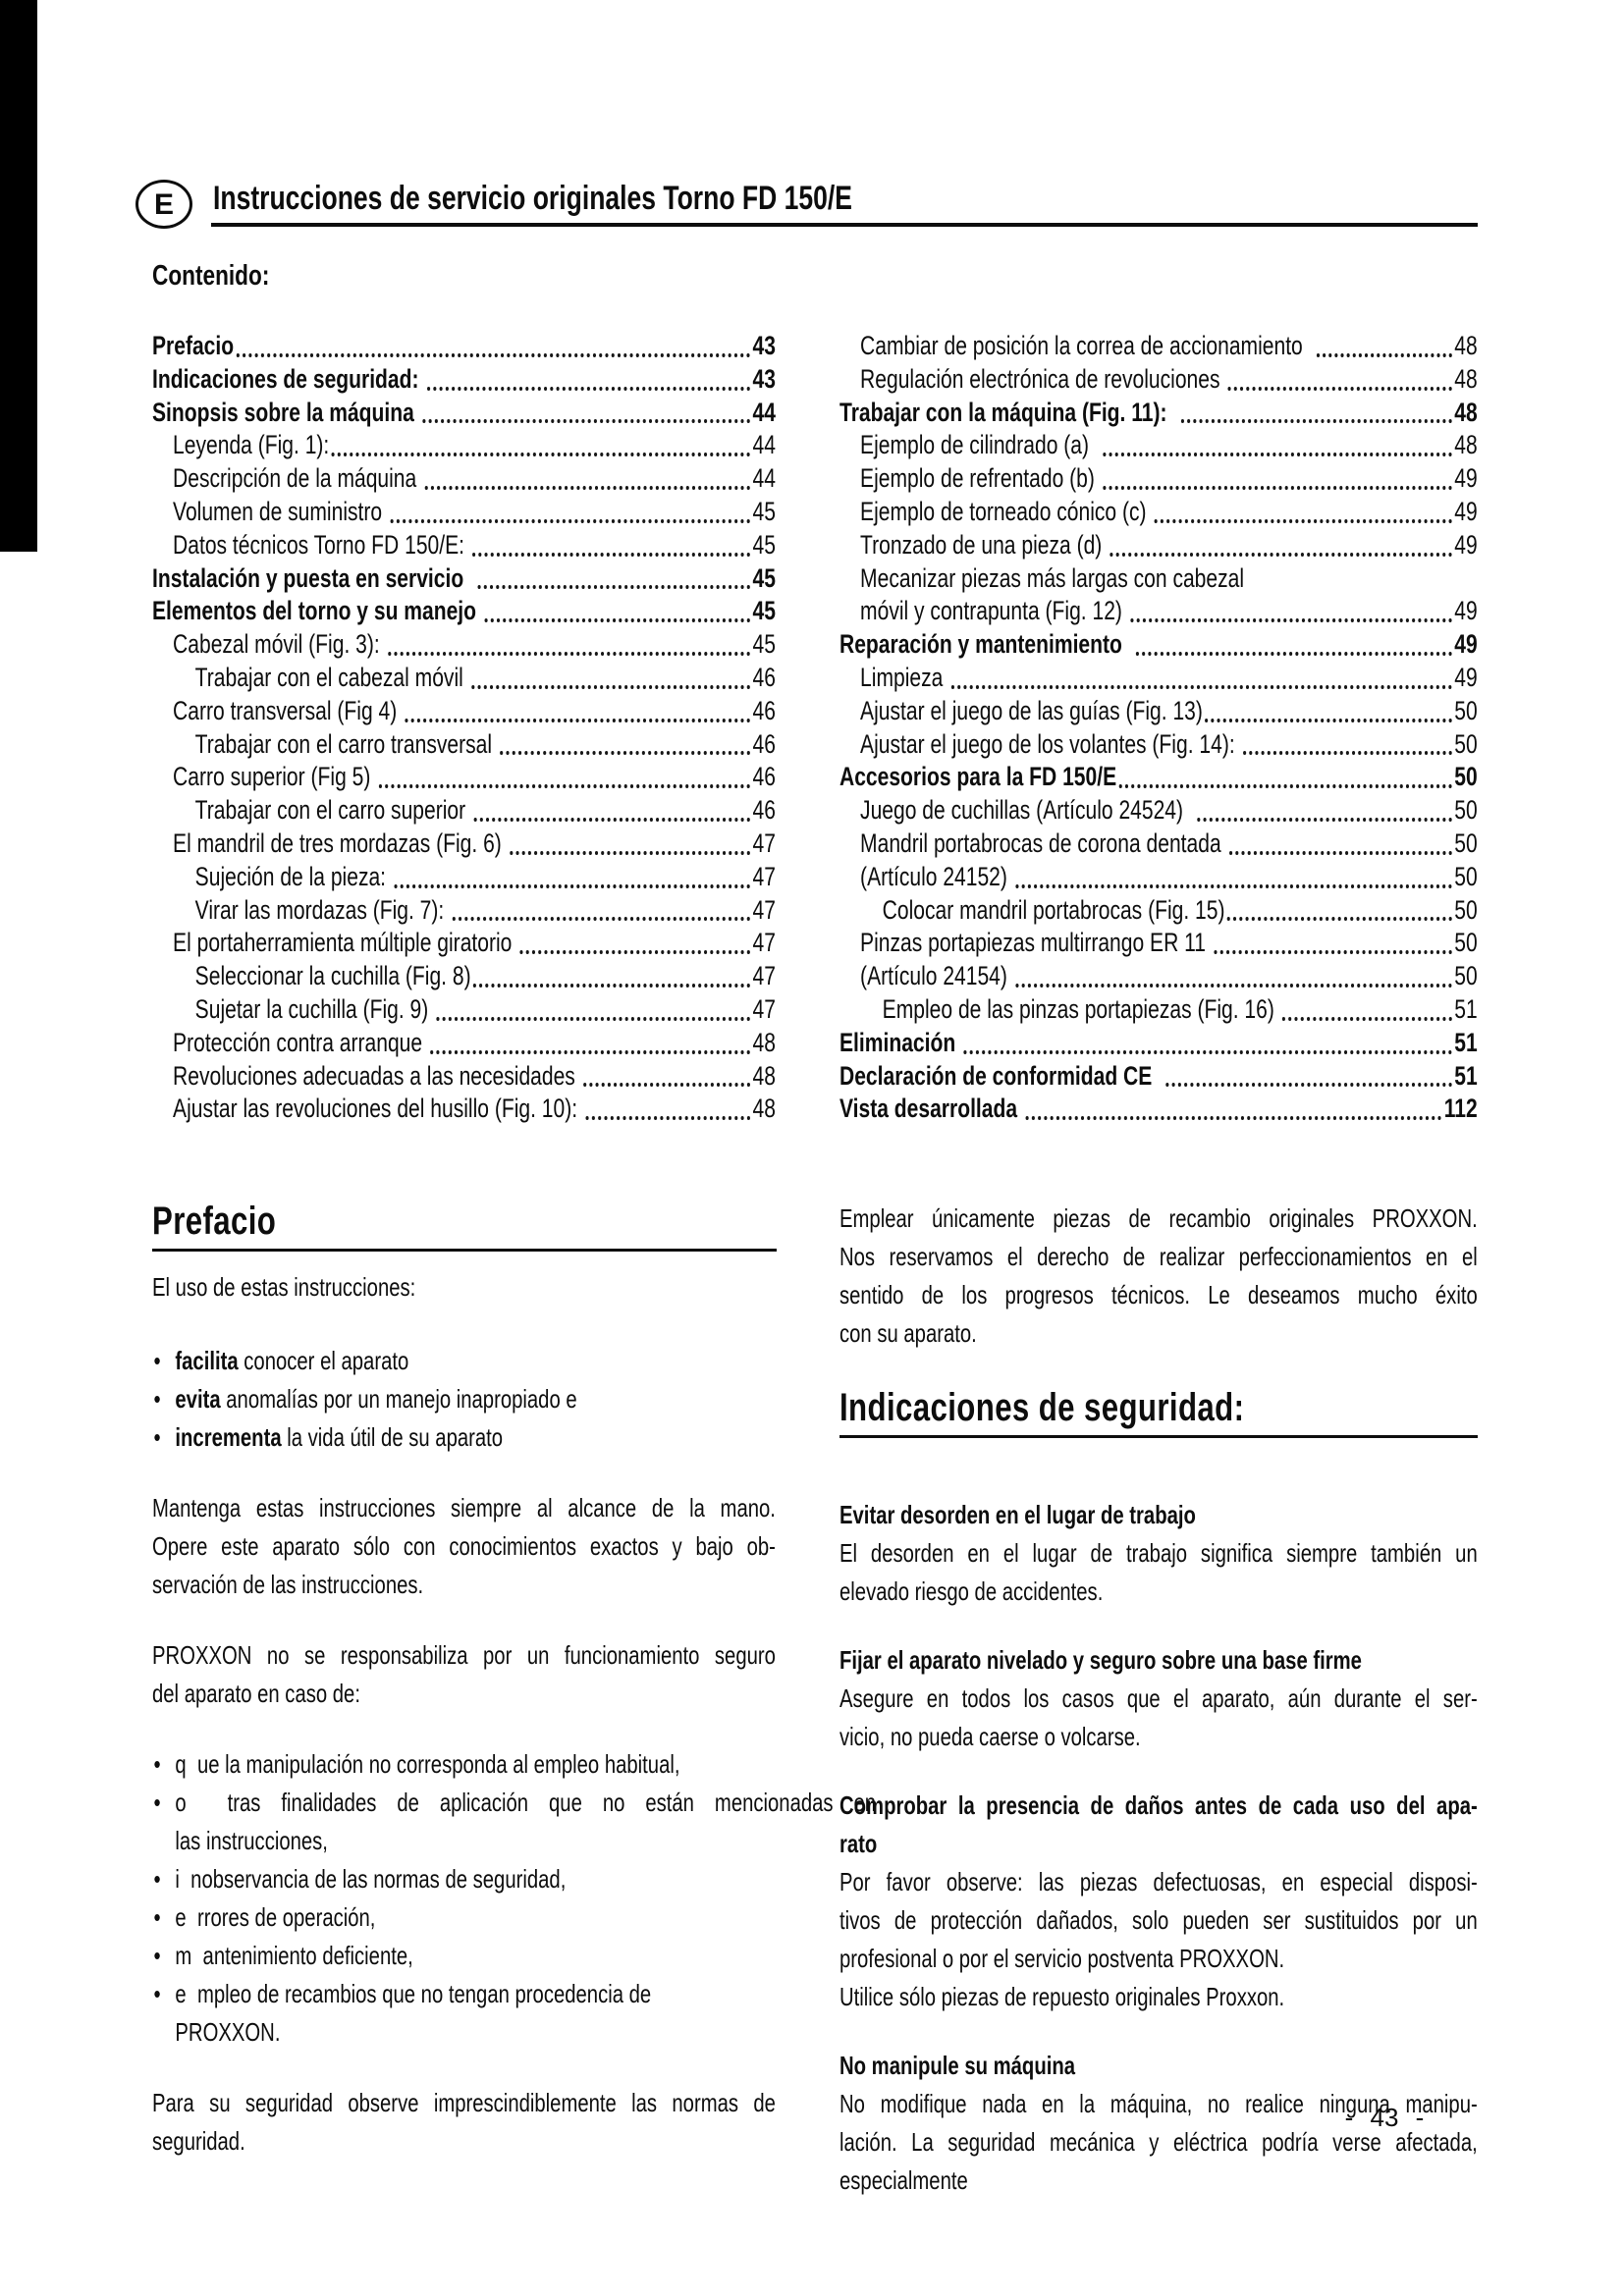  Describe the element at coordinates (207, 1360) in the screenshot. I see `bullet-bold-word: facilita` at that location.